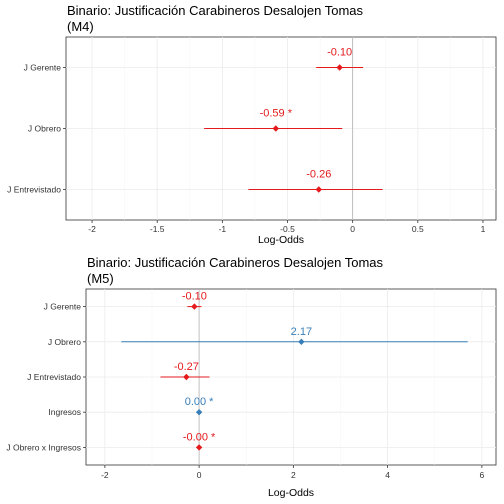  Describe the element at coordinates (301, 332) in the screenshot. I see `data-label: 2.17` at that location.